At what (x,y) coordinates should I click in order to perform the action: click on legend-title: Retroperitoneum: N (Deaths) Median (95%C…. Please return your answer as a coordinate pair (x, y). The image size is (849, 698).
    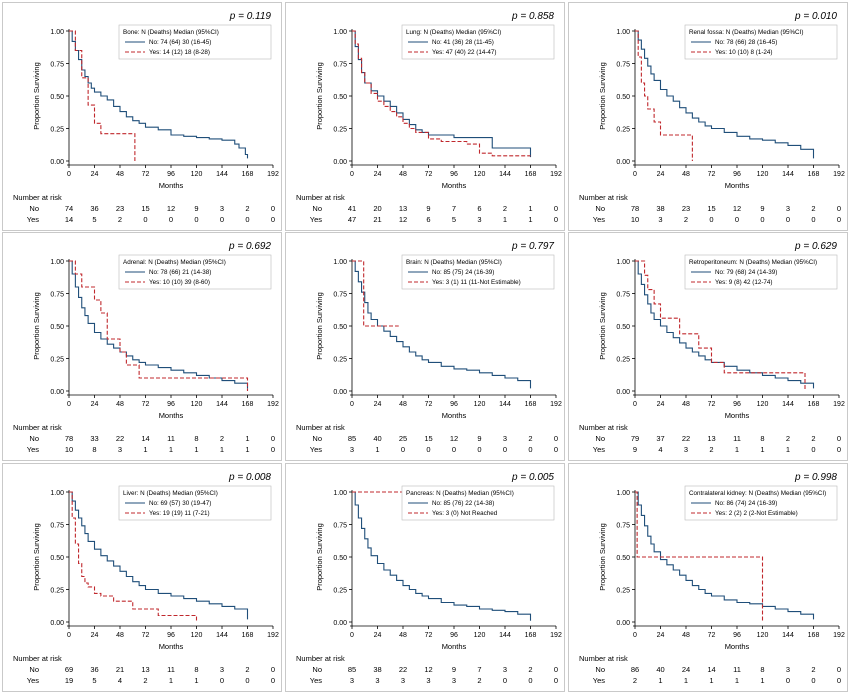
    Looking at the image, I should click on (753, 262).